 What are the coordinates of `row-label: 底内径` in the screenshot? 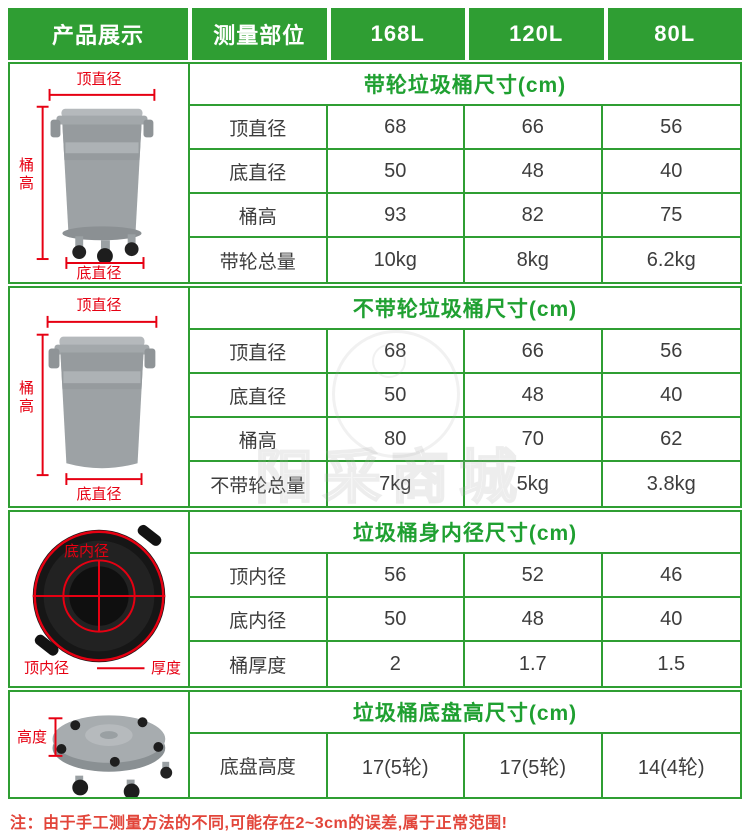 It's located at (259, 620).